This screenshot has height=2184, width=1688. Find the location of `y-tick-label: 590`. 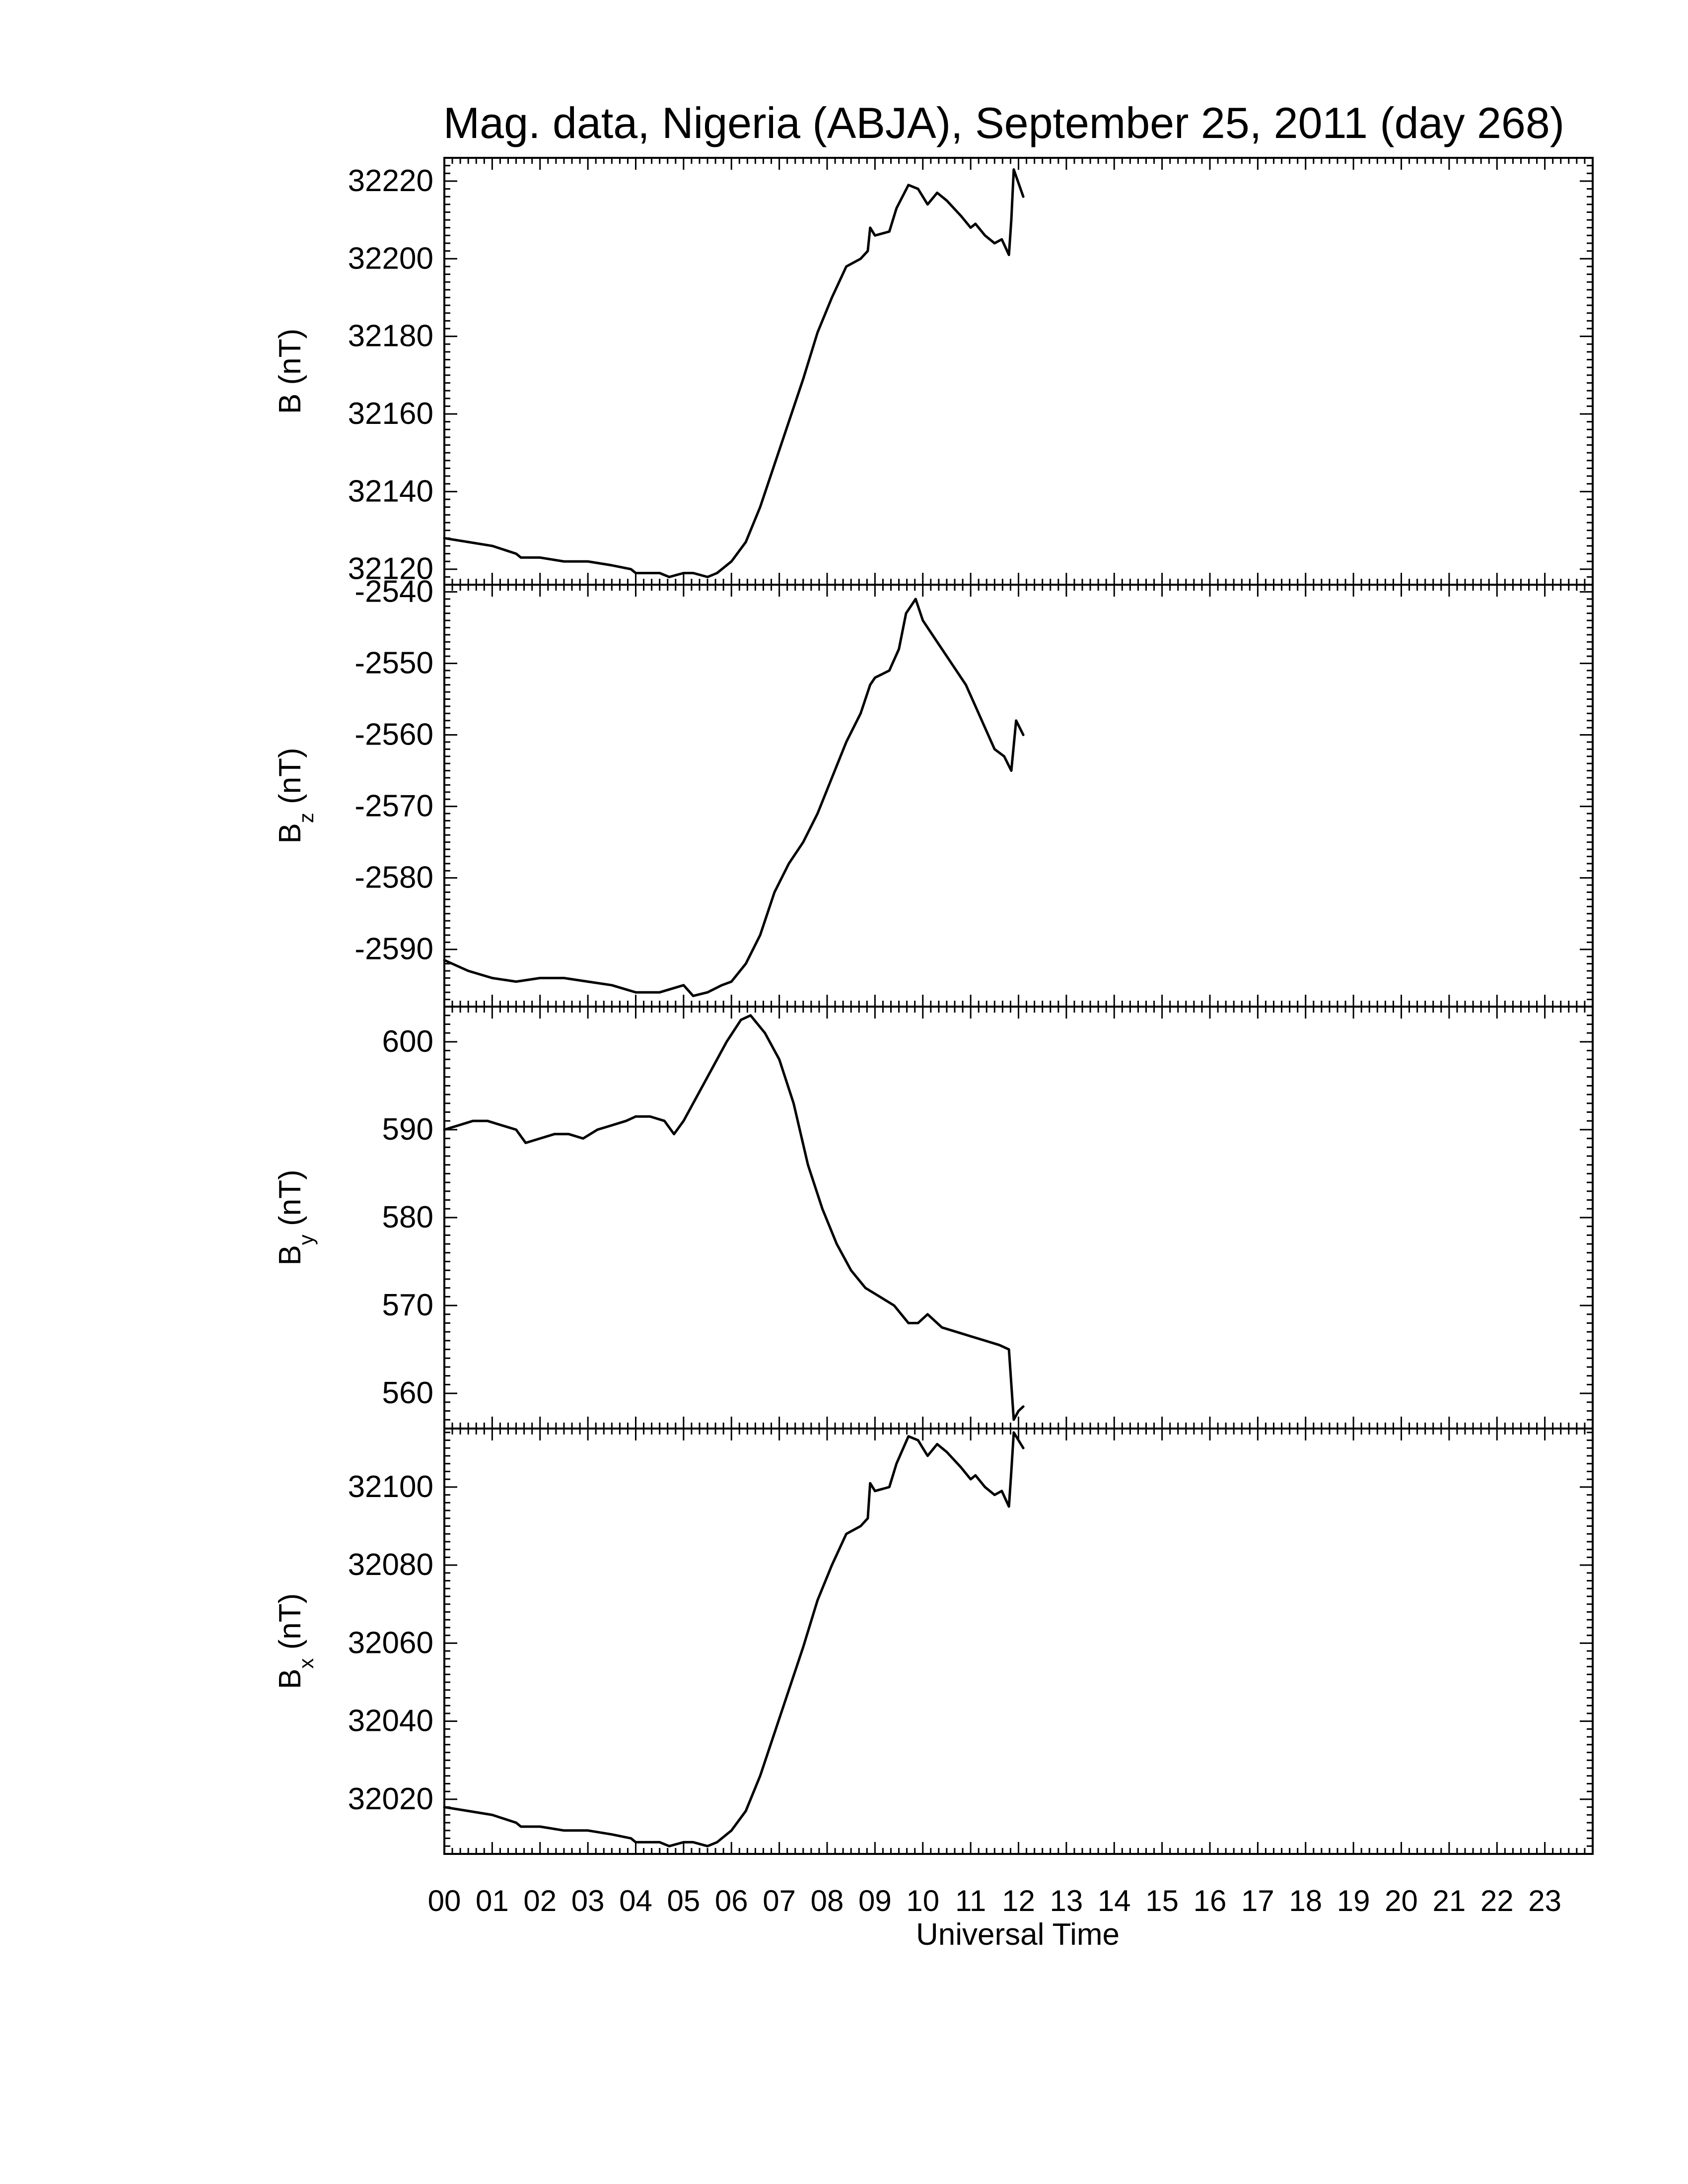

y-tick-label: 590 is located at coordinates (407, 1129).